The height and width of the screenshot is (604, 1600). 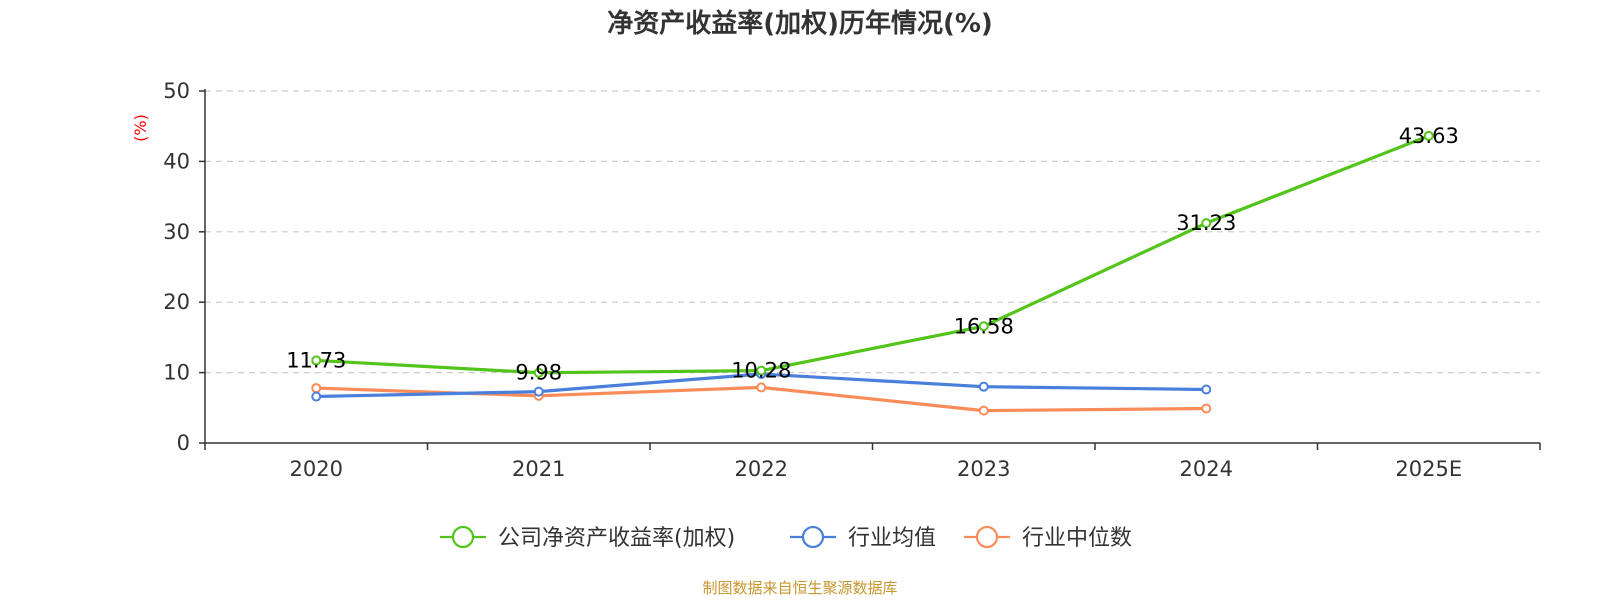 What do you see at coordinates (983, 410) in the screenshot?
I see `point-2-2023` at bounding box center [983, 410].